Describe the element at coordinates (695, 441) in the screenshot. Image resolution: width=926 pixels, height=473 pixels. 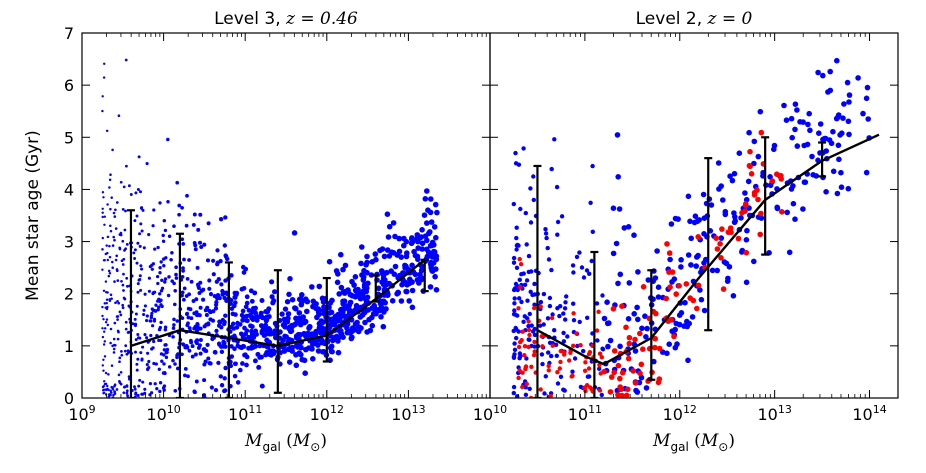
I see `x-axis-label-part: (` at that location.